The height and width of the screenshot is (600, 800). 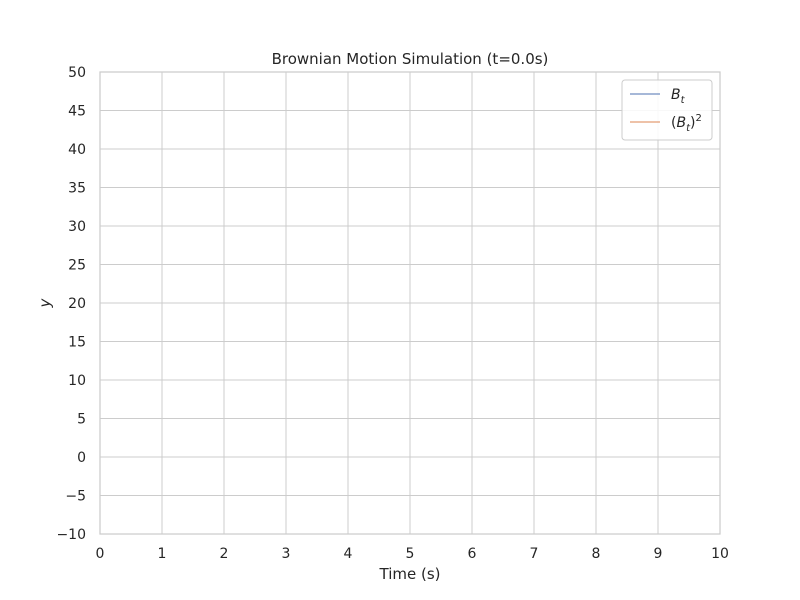 I want to click on y-tick-label: 30, so click(x=77, y=227).